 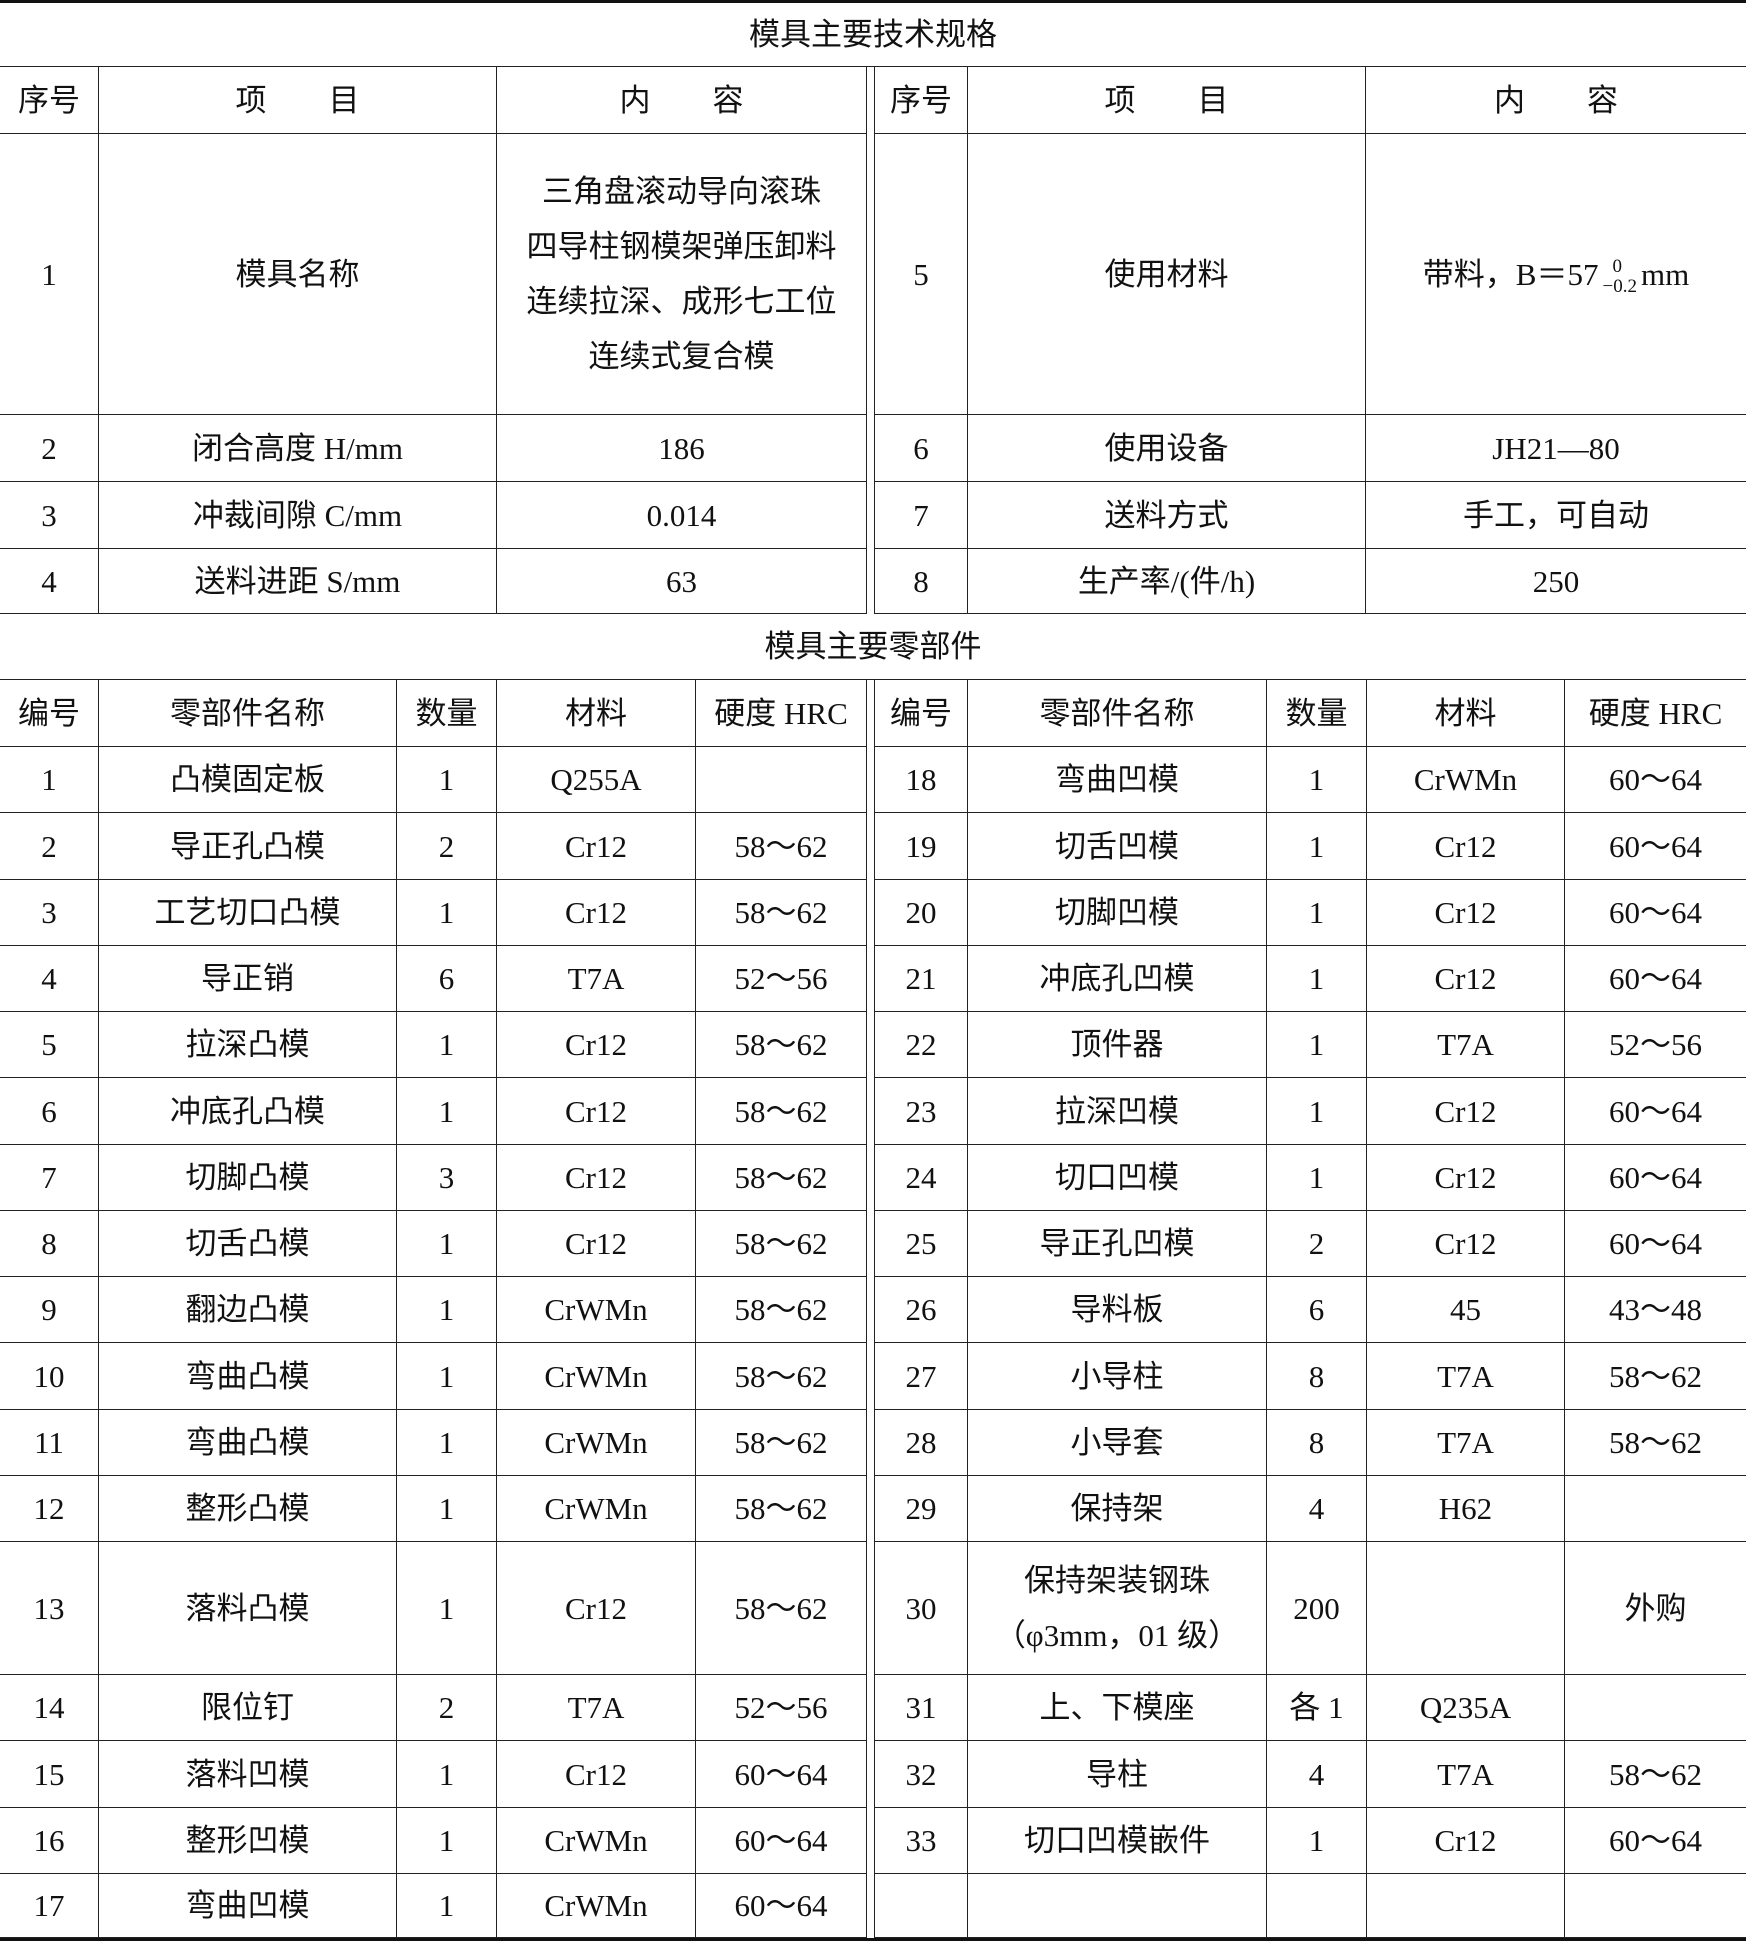 I want to click on table-cell: 12, so click(x=49, y=1509).